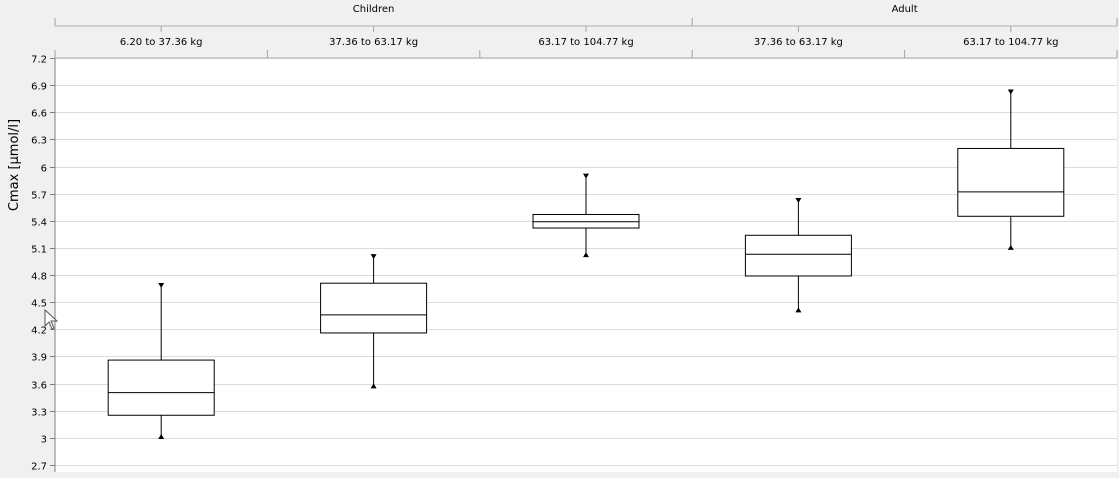  What do you see at coordinates (44, 440) in the screenshot?
I see `y-tick-label: 3` at bounding box center [44, 440].